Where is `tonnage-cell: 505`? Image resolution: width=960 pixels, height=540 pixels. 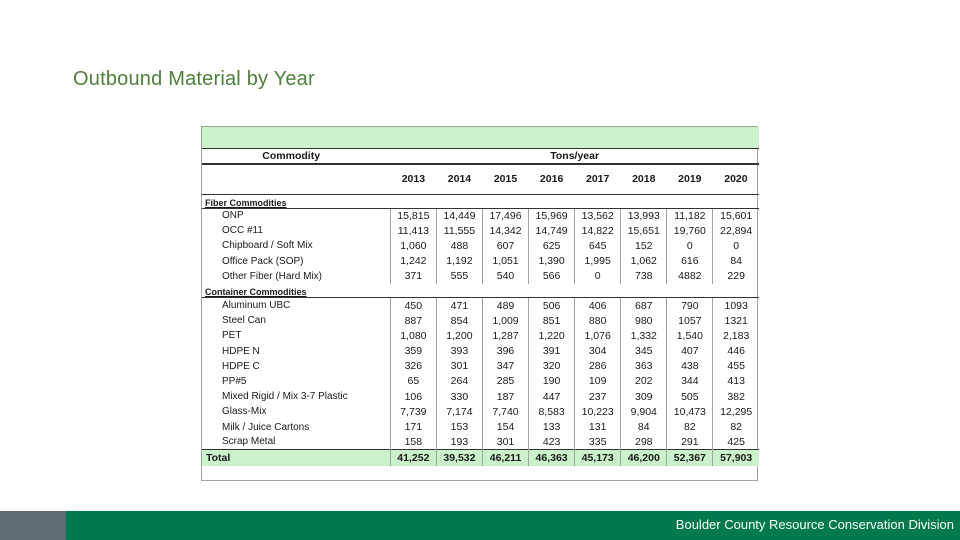
tonnage-cell: 505 is located at coordinates (689, 397).